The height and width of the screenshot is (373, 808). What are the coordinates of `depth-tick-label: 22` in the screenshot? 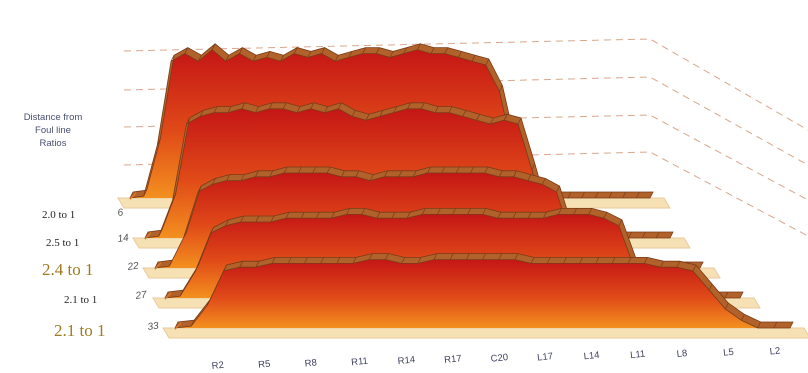 It's located at (133, 266).